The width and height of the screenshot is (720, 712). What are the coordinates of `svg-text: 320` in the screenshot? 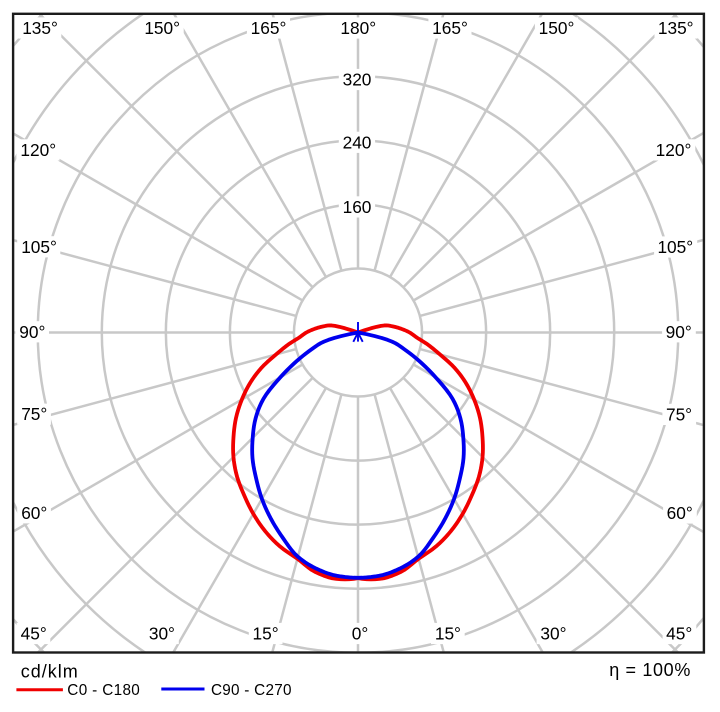 It's located at (357, 80).